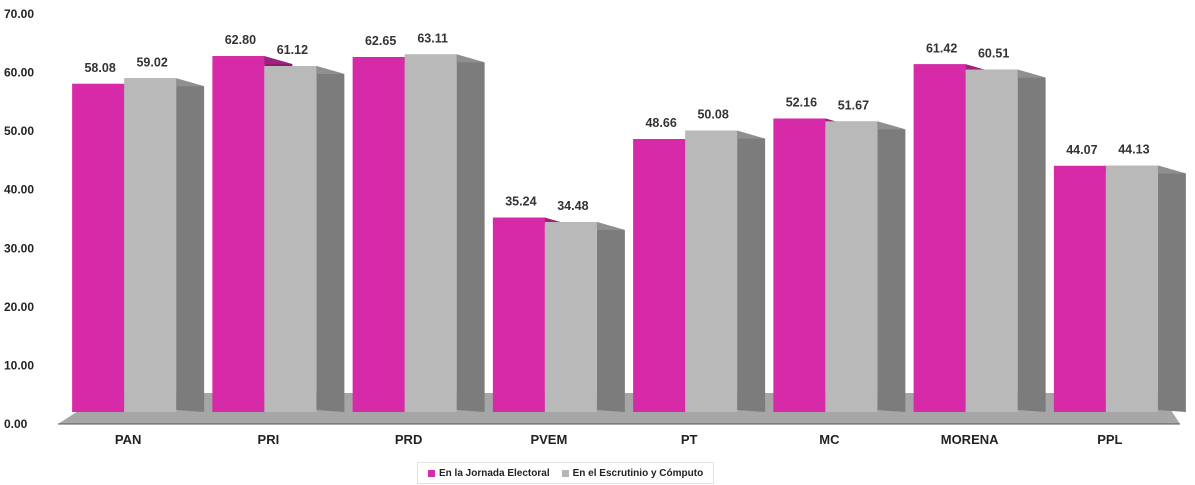  I want to click on category-label: MC, so click(829, 439).